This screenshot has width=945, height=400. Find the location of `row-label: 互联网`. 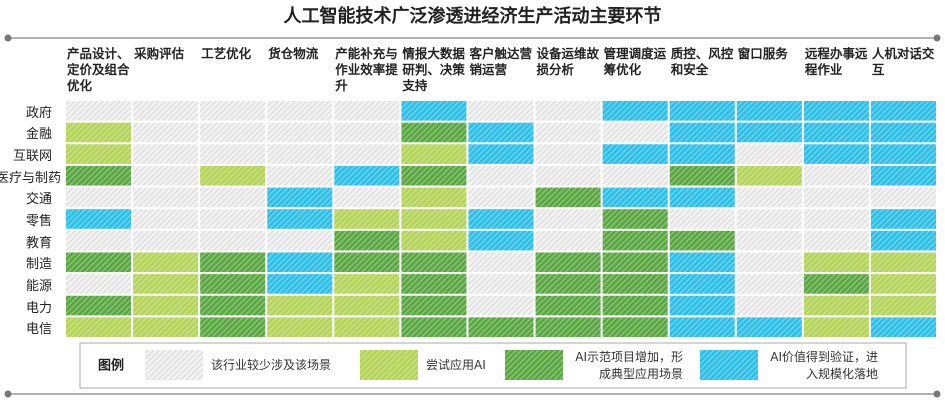

row-label: 互联网 is located at coordinates (32, 157).